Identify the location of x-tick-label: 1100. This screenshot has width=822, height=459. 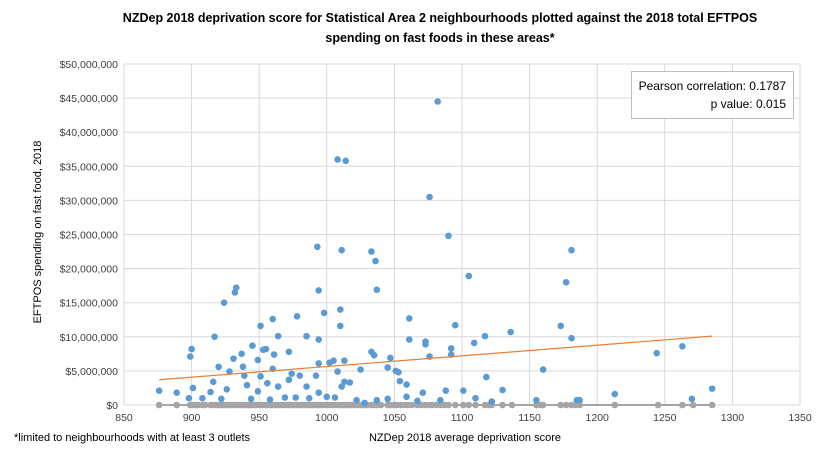
(462, 418).